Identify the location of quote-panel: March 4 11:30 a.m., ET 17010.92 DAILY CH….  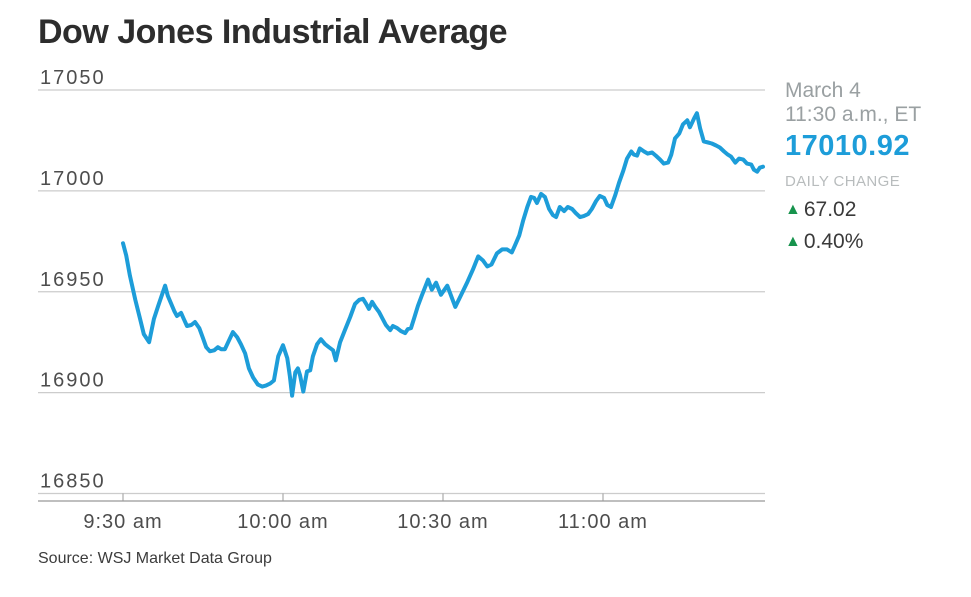
(876, 166).